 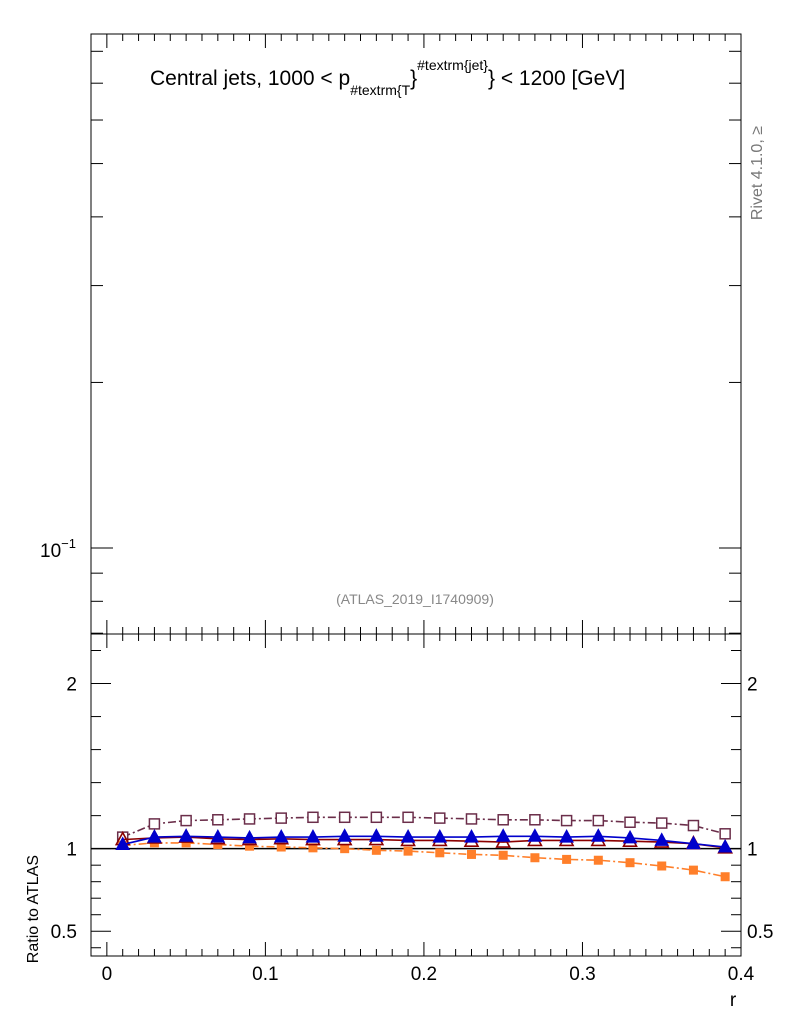 I want to click on x-tick-label: 0.2, so click(x=424, y=974).